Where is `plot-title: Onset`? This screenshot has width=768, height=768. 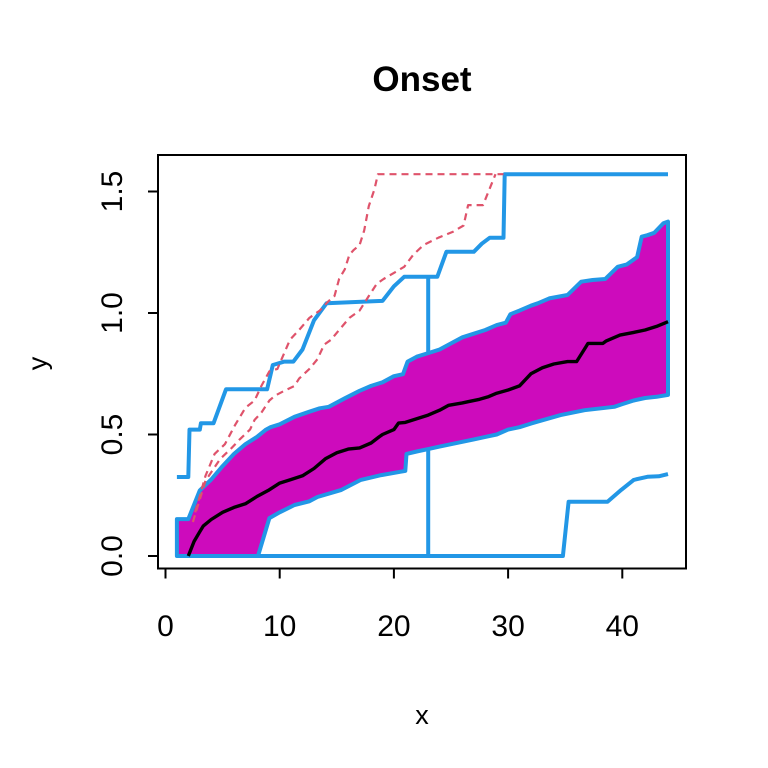 plot-title: Onset is located at coordinates (422, 79).